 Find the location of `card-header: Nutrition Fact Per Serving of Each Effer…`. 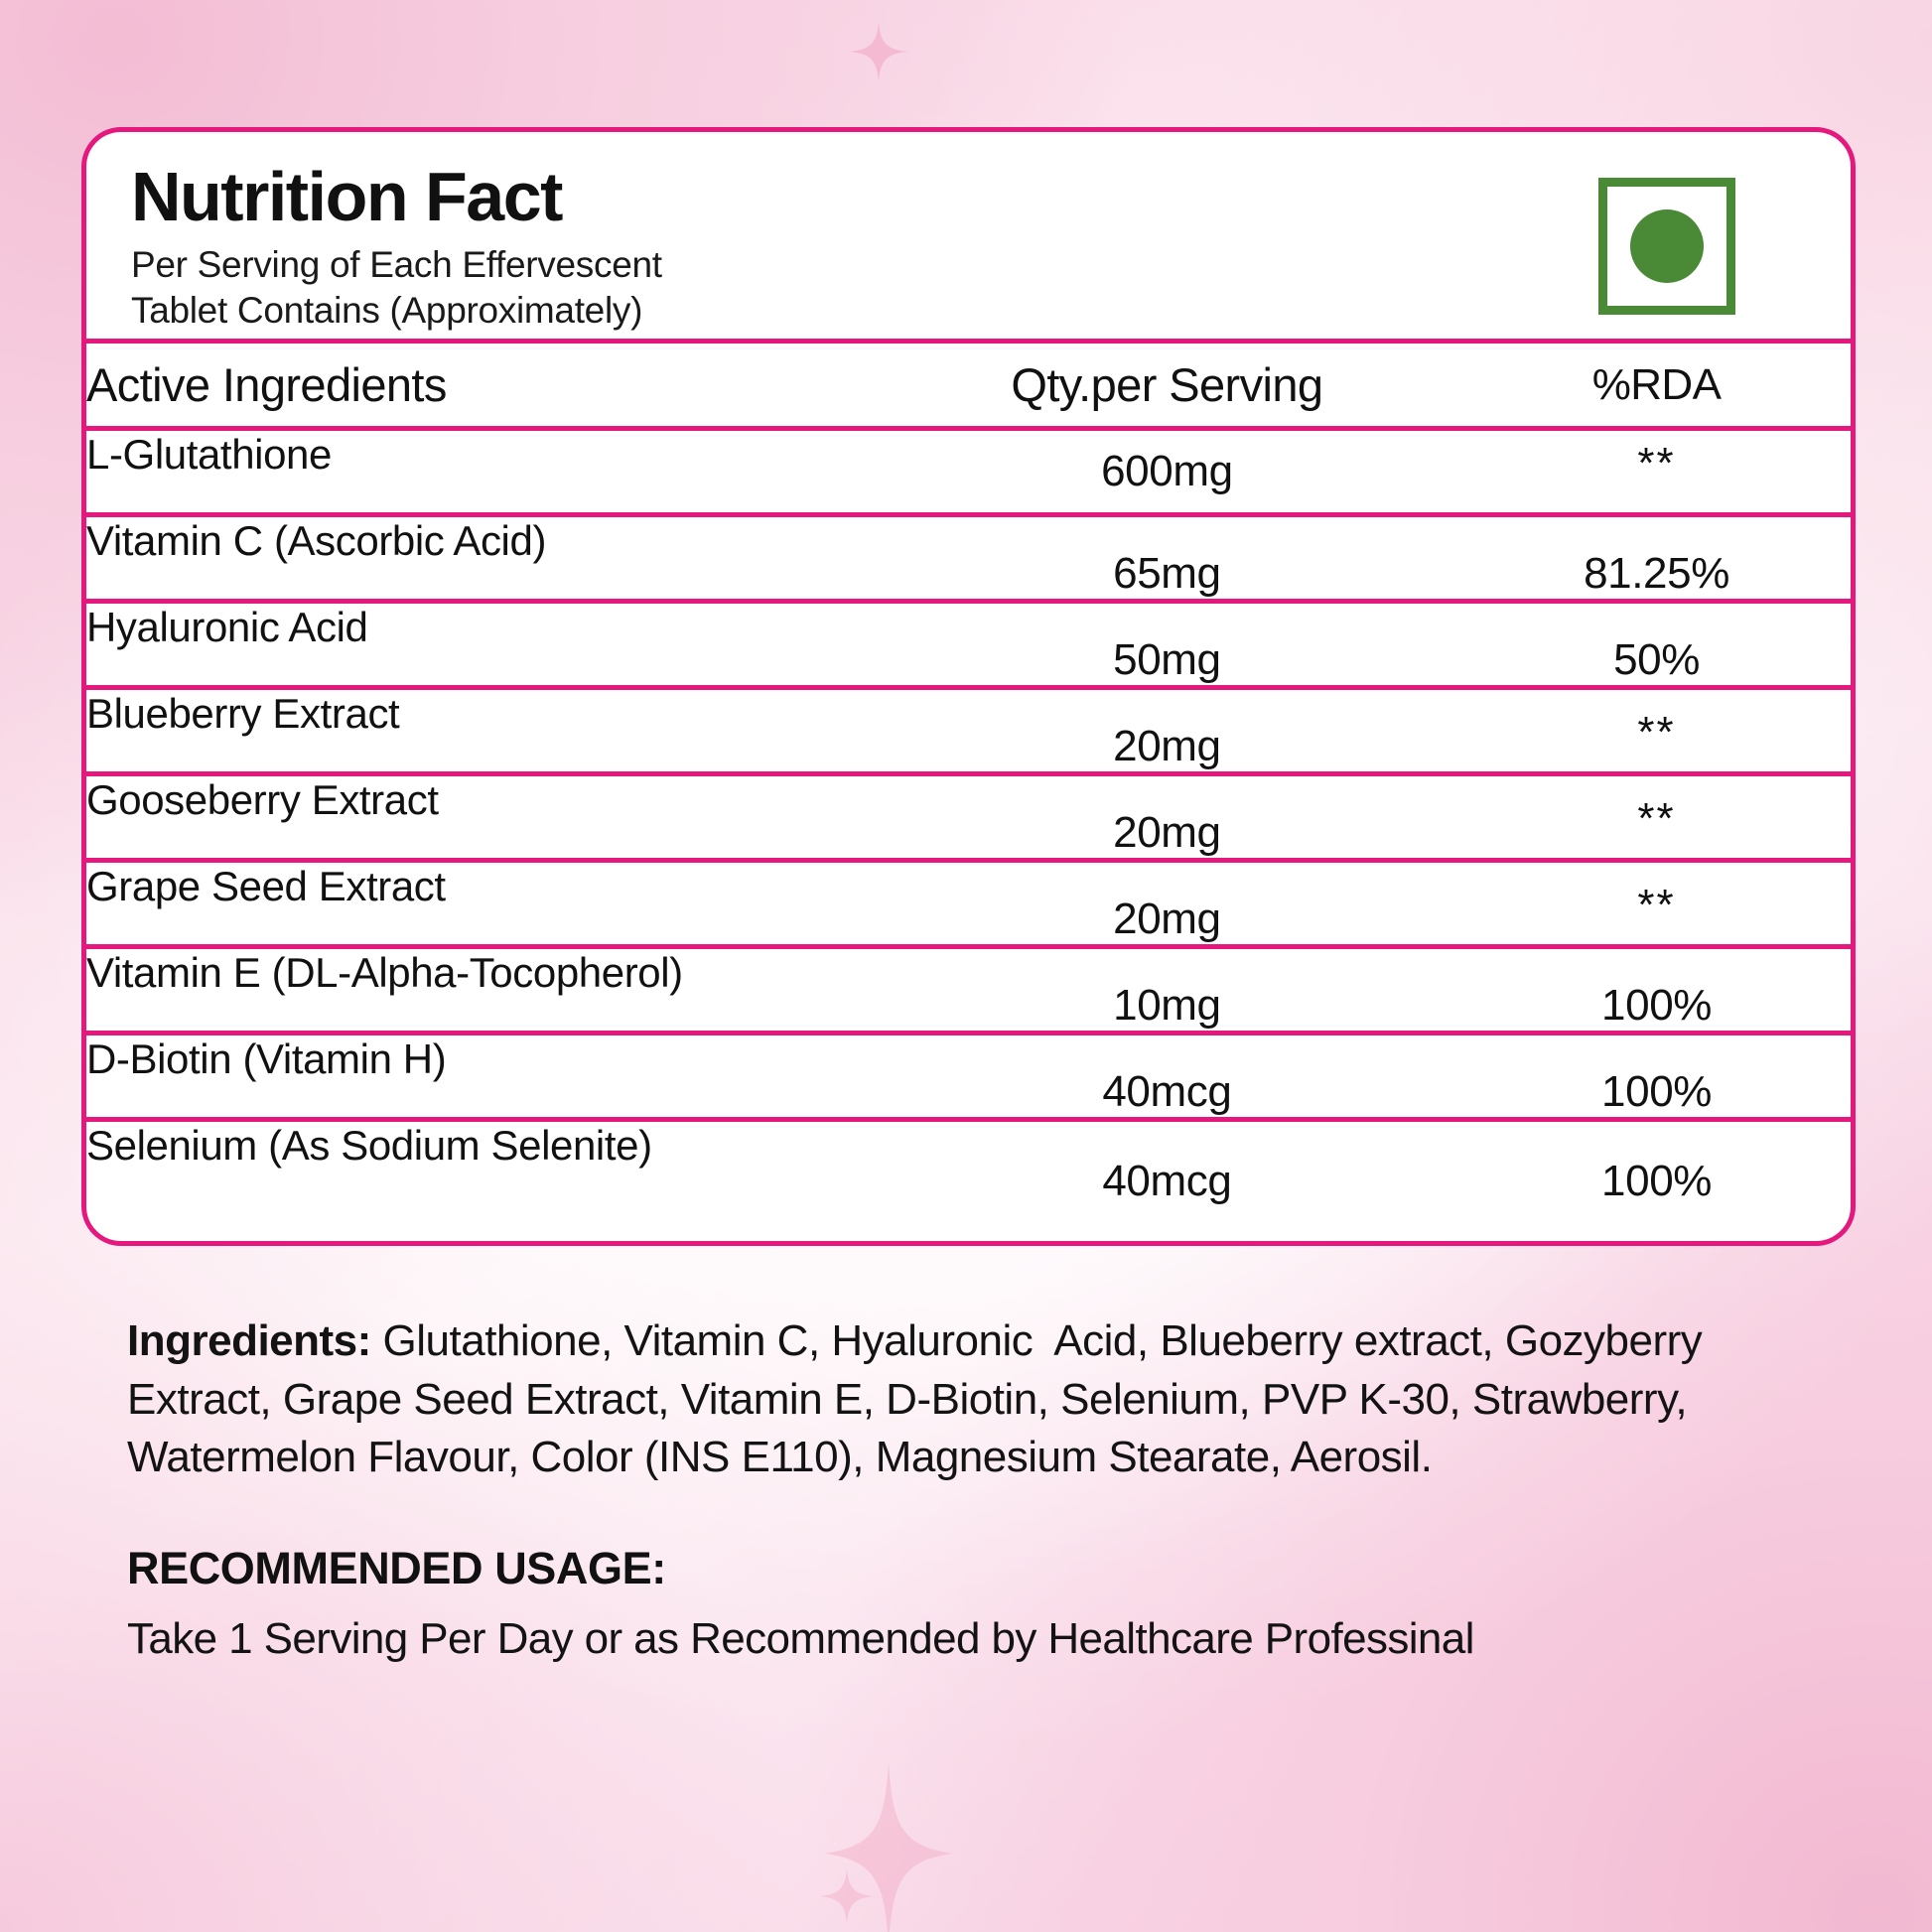

card-header: Nutrition Fact Per Serving of Each Effer… is located at coordinates (968, 235).